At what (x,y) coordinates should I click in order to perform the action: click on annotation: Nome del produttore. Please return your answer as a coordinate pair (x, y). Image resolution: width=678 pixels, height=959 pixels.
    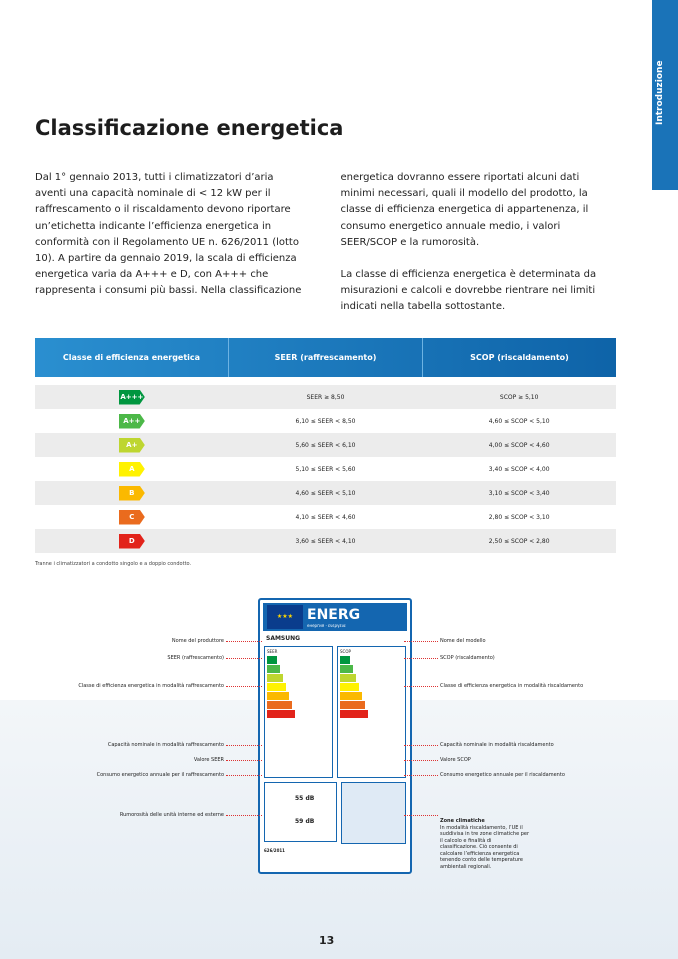
    Looking at the image, I should click on (197, 641).